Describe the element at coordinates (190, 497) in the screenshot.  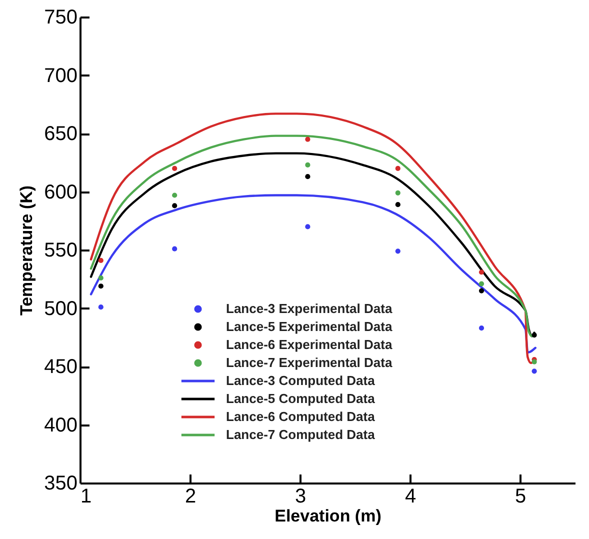
I see `x-tick-label: 2` at that location.